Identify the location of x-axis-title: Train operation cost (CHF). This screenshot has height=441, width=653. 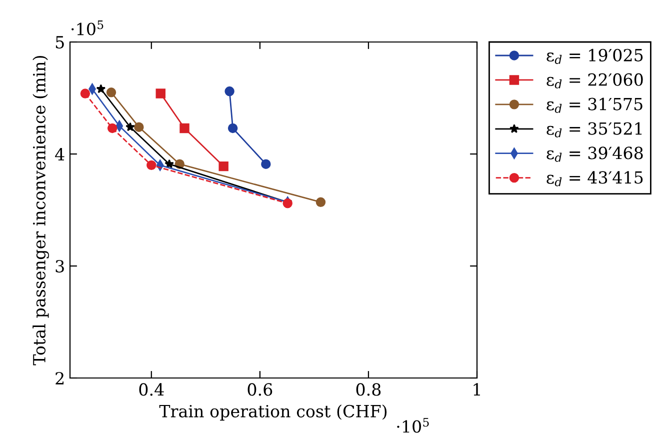
(273, 412).